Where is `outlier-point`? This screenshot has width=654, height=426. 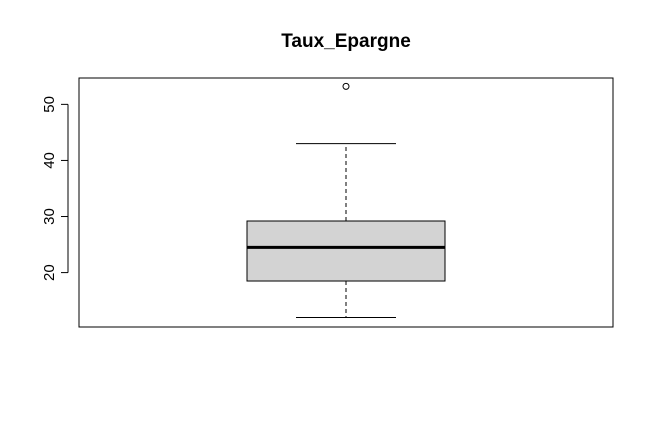
outlier-point is located at coordinates (346, 86).